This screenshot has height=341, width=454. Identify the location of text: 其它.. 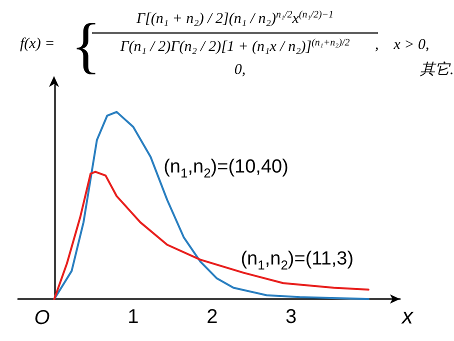
(437, 69).